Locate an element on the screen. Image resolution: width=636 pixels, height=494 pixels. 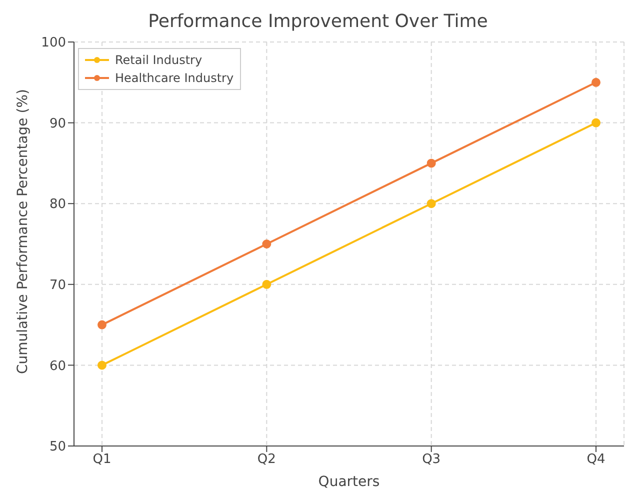
x-tick-label: Q3 is located at coordinates (431, 460).